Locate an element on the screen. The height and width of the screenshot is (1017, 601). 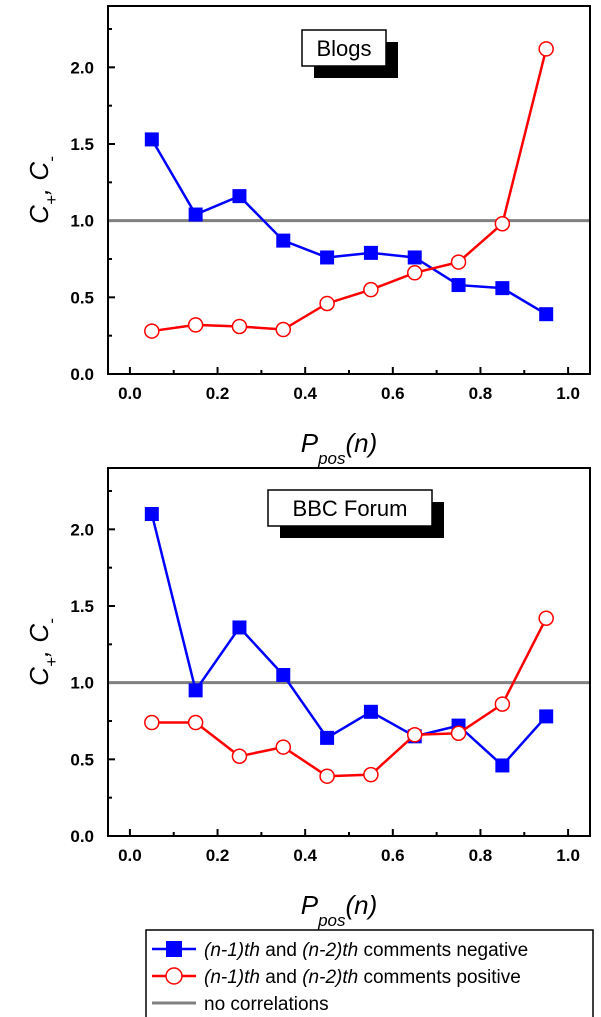
legend-label-no-correlation: no correlations is located at coordinates (266, 1004).